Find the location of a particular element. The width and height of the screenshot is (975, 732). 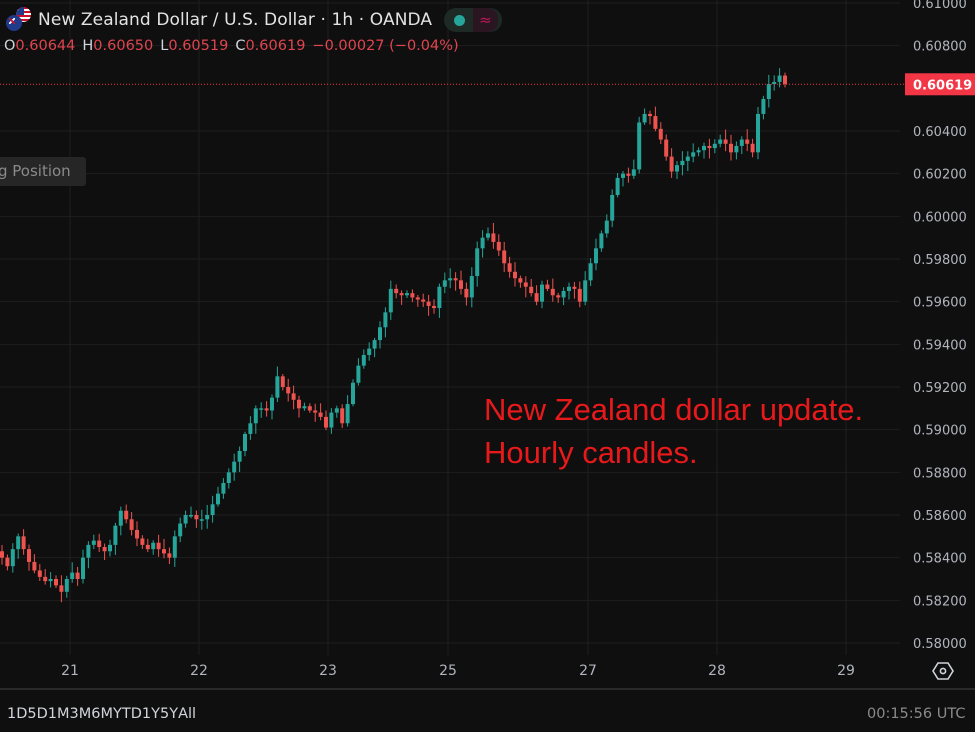

chart-settings-icon is located at coordinates (943, 671).